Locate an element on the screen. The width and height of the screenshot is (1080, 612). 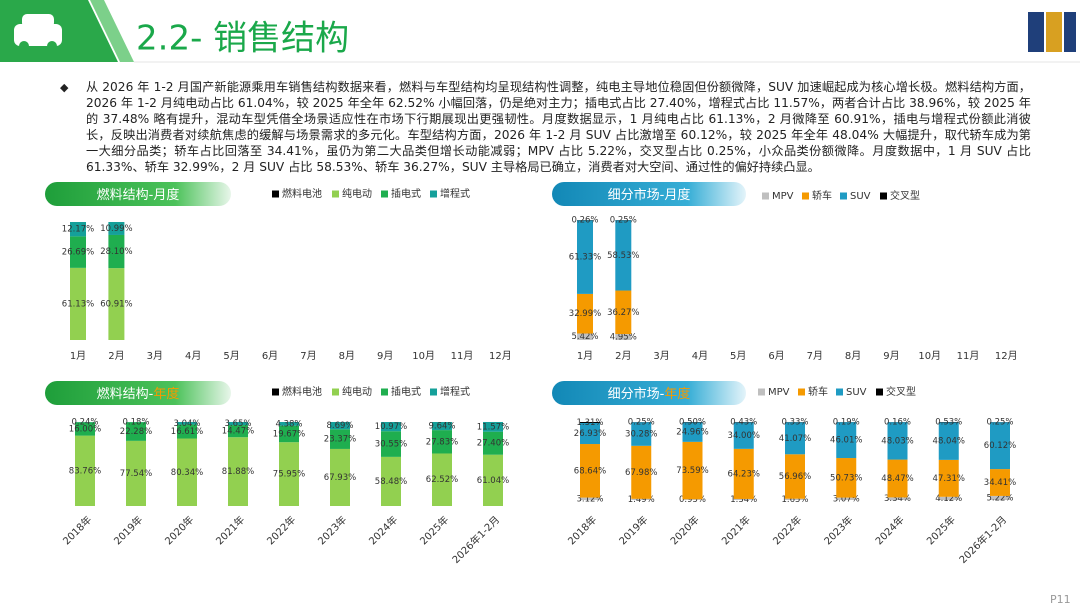
x-tick-label: 2月 is located at coordinates (116, 356).